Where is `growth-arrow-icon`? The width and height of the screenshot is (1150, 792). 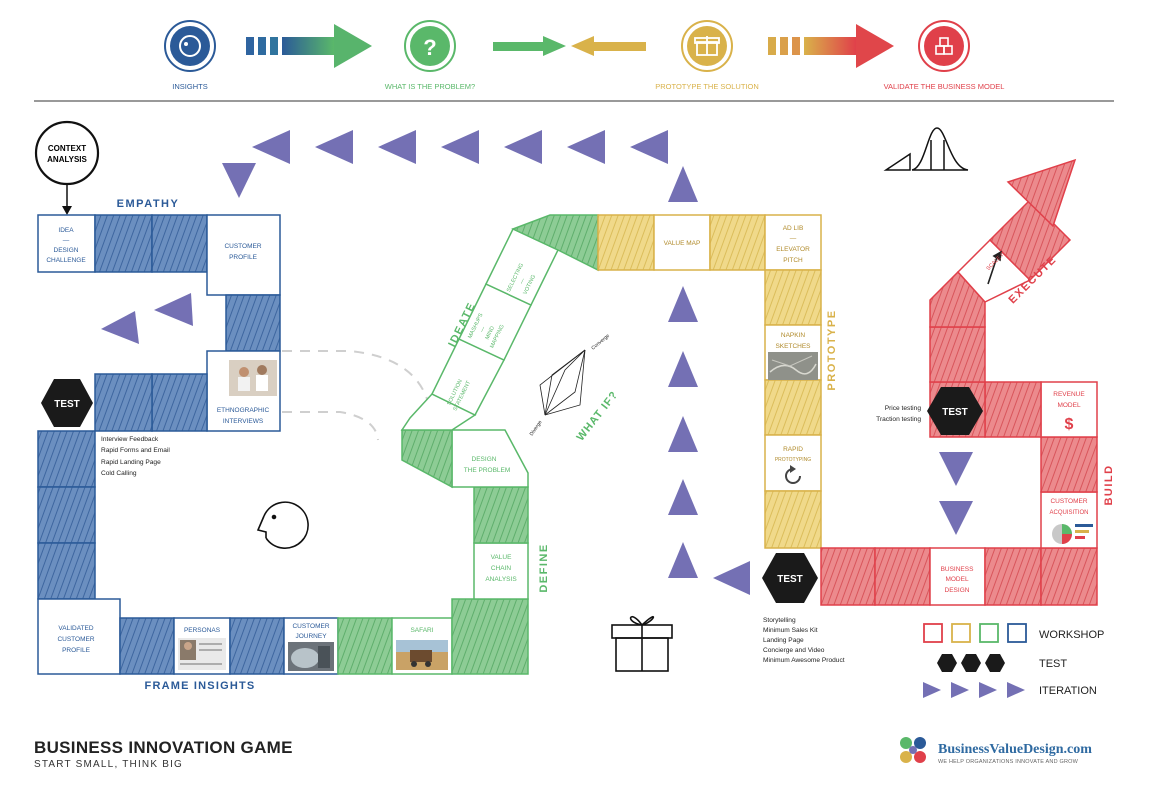 growth-arrow-icon is located at coordinates (994, 267).